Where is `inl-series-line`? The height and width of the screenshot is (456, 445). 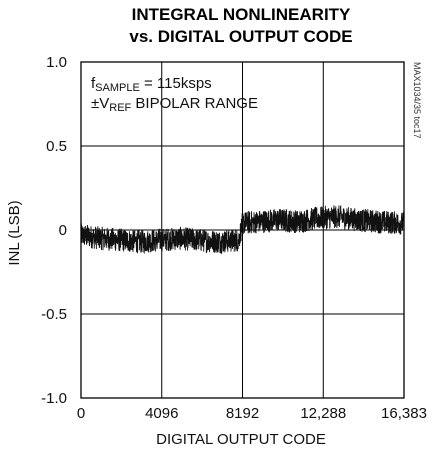
inl-series-line is located at coordinates (242, 230).